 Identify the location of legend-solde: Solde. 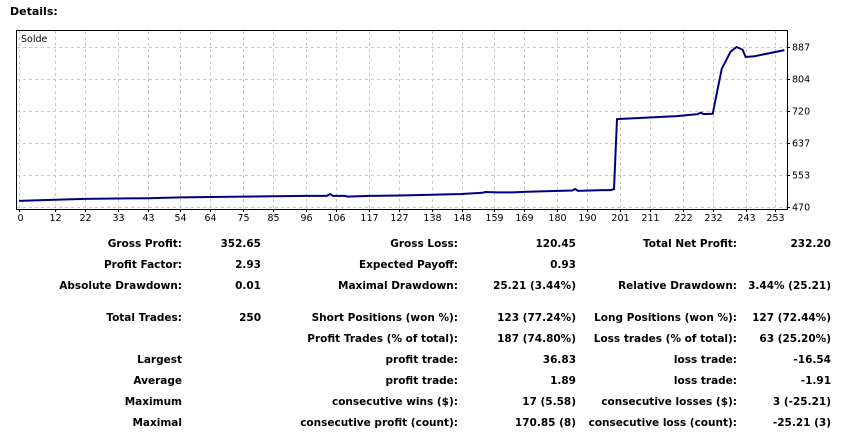
(34, 39).